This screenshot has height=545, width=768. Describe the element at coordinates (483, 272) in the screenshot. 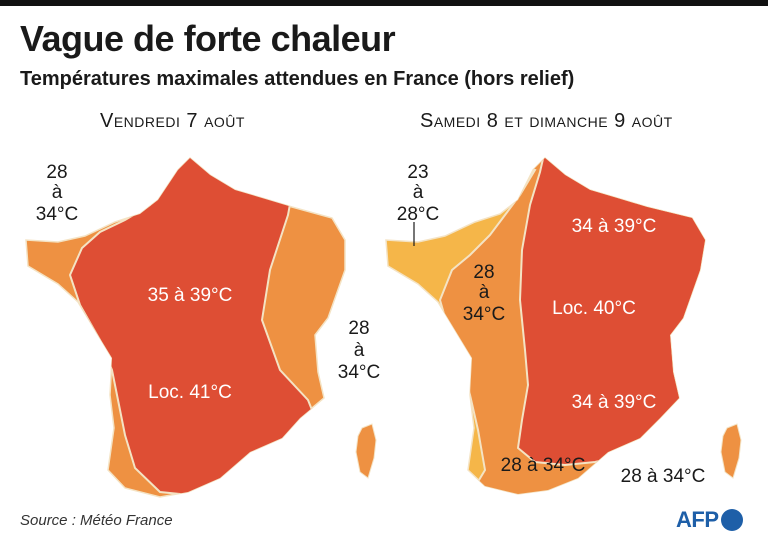

I see `right-west-label-1: 28` at that location.